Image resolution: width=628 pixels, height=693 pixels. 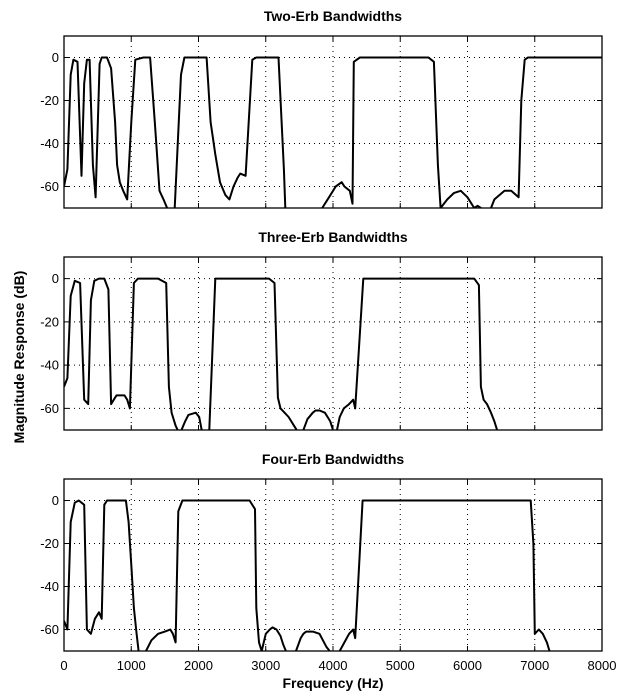 I want to click on x-tick-label: 6000, so click(x=467, y=665).